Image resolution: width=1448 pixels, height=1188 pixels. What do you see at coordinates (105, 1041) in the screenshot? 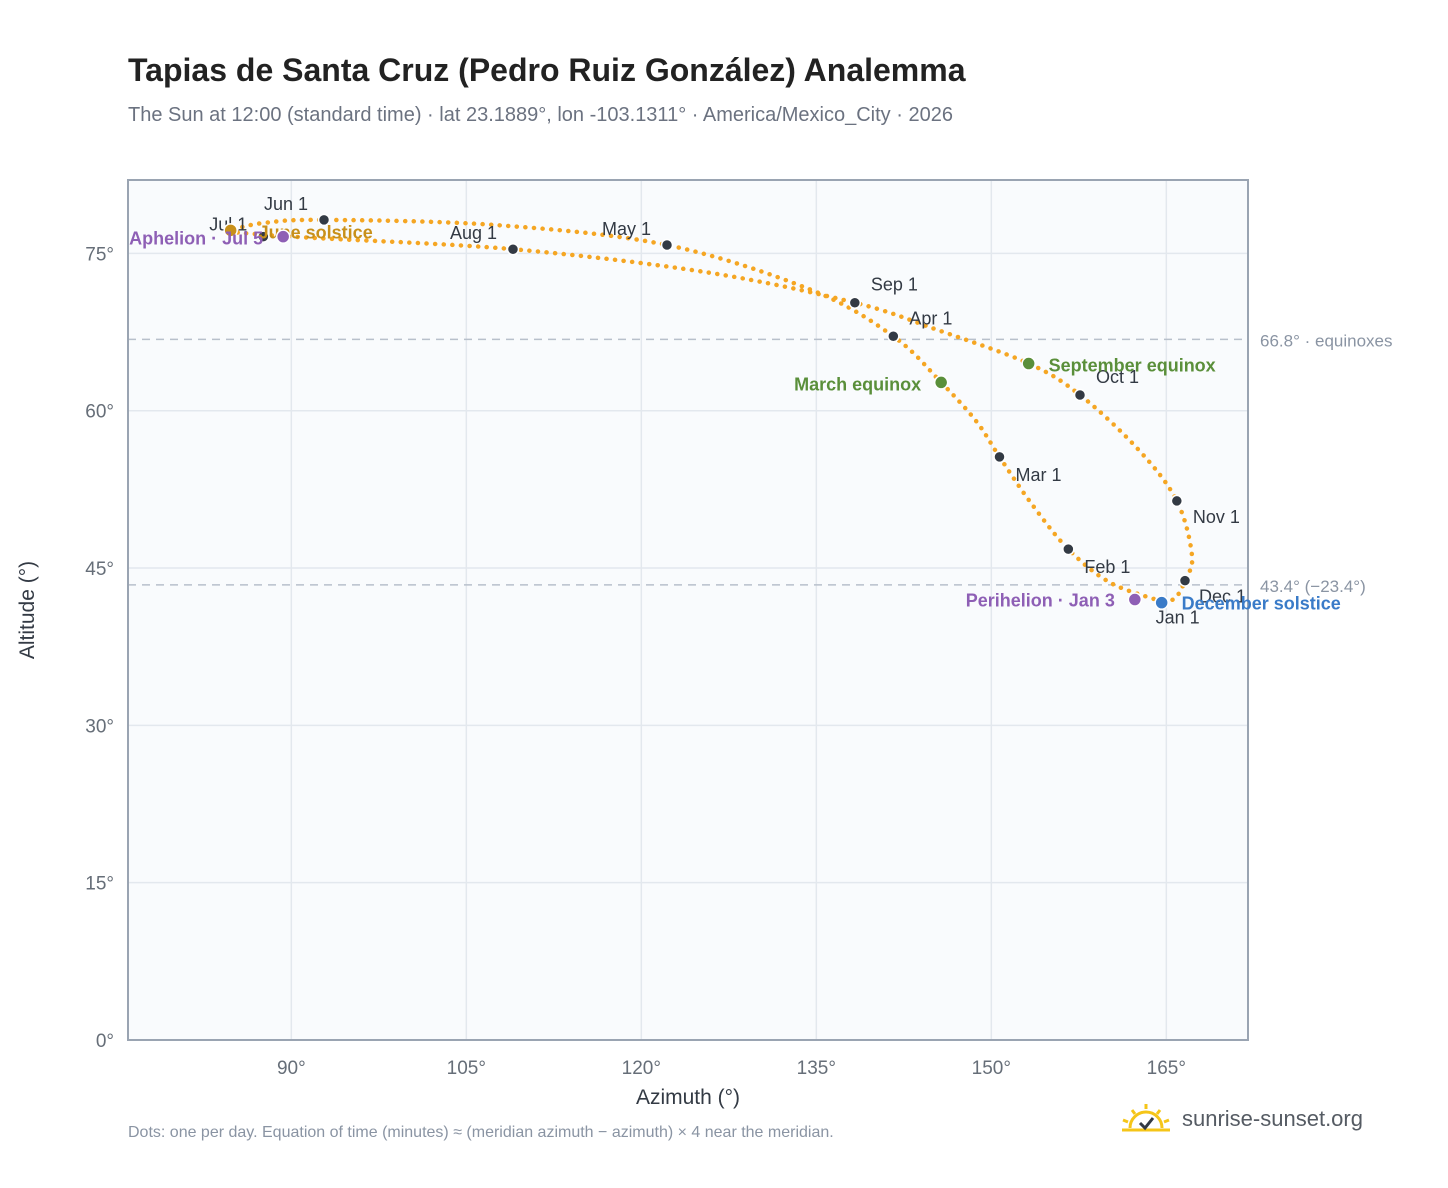
I see `y-tick-label: 0°` at bounding box center [105, 1041].